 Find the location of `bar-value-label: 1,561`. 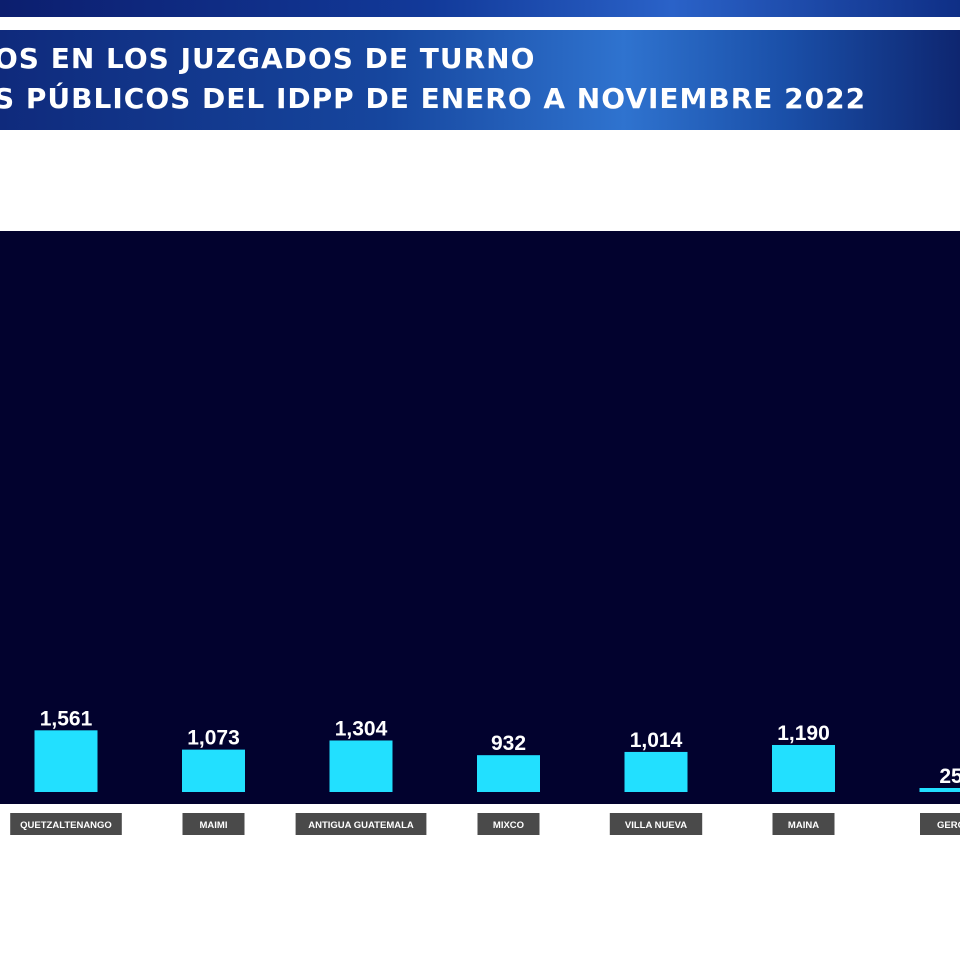

bar-value-label: 1,561 is located at coordinates (66, 718).